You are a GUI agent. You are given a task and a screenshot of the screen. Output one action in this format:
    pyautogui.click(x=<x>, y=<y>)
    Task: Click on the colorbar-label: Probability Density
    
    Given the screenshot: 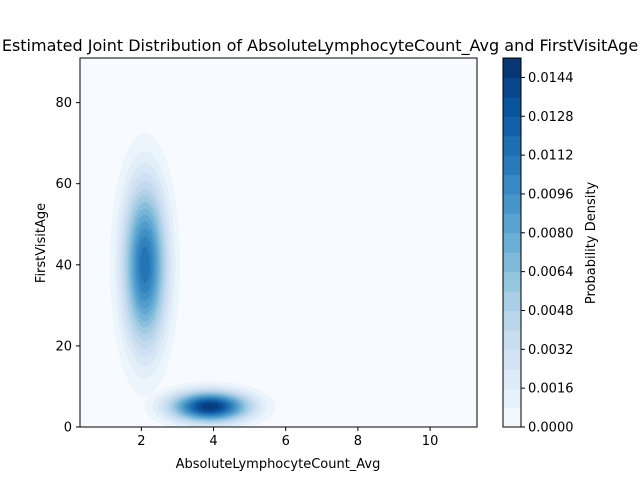 What is the action you would take?
    pyautogui.click(x=591, y=243)
    